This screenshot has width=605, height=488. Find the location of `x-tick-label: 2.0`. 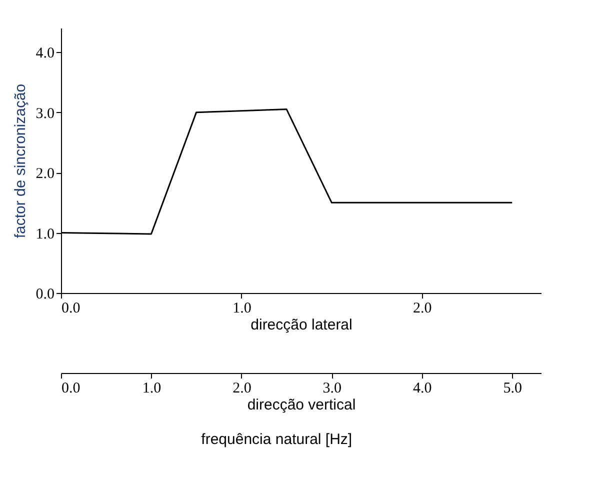

x-tick-label: 2.0 is located at coordinates (422, 308).